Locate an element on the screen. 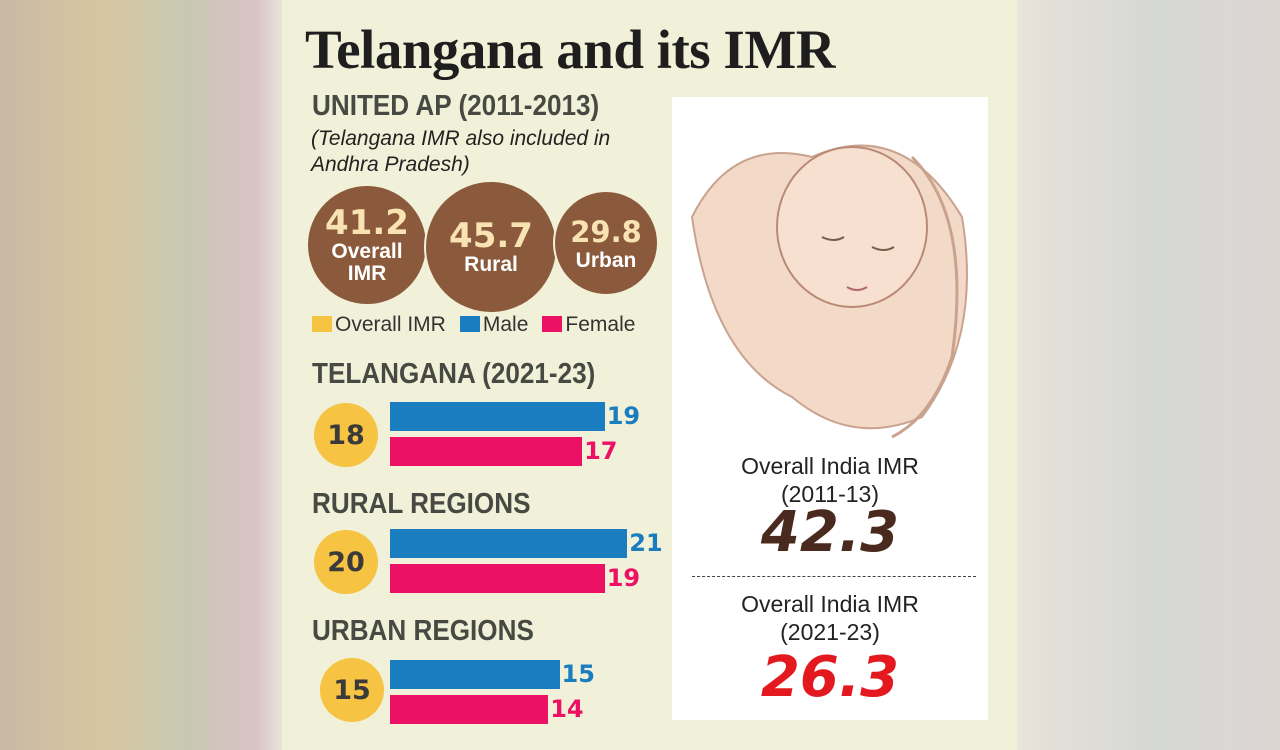  male-value-label: 19 is located at coordinates (623, 416).